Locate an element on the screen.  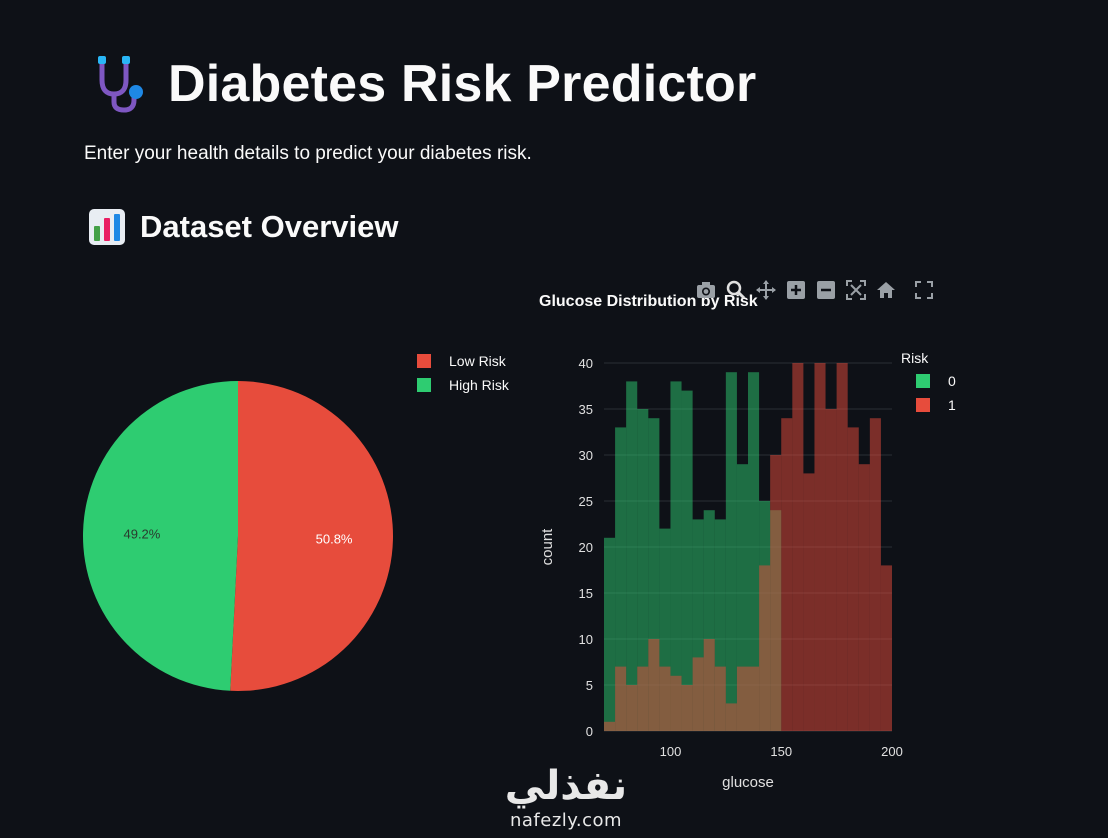
x-tick-label: 200 is located at coordinates (892, 751).